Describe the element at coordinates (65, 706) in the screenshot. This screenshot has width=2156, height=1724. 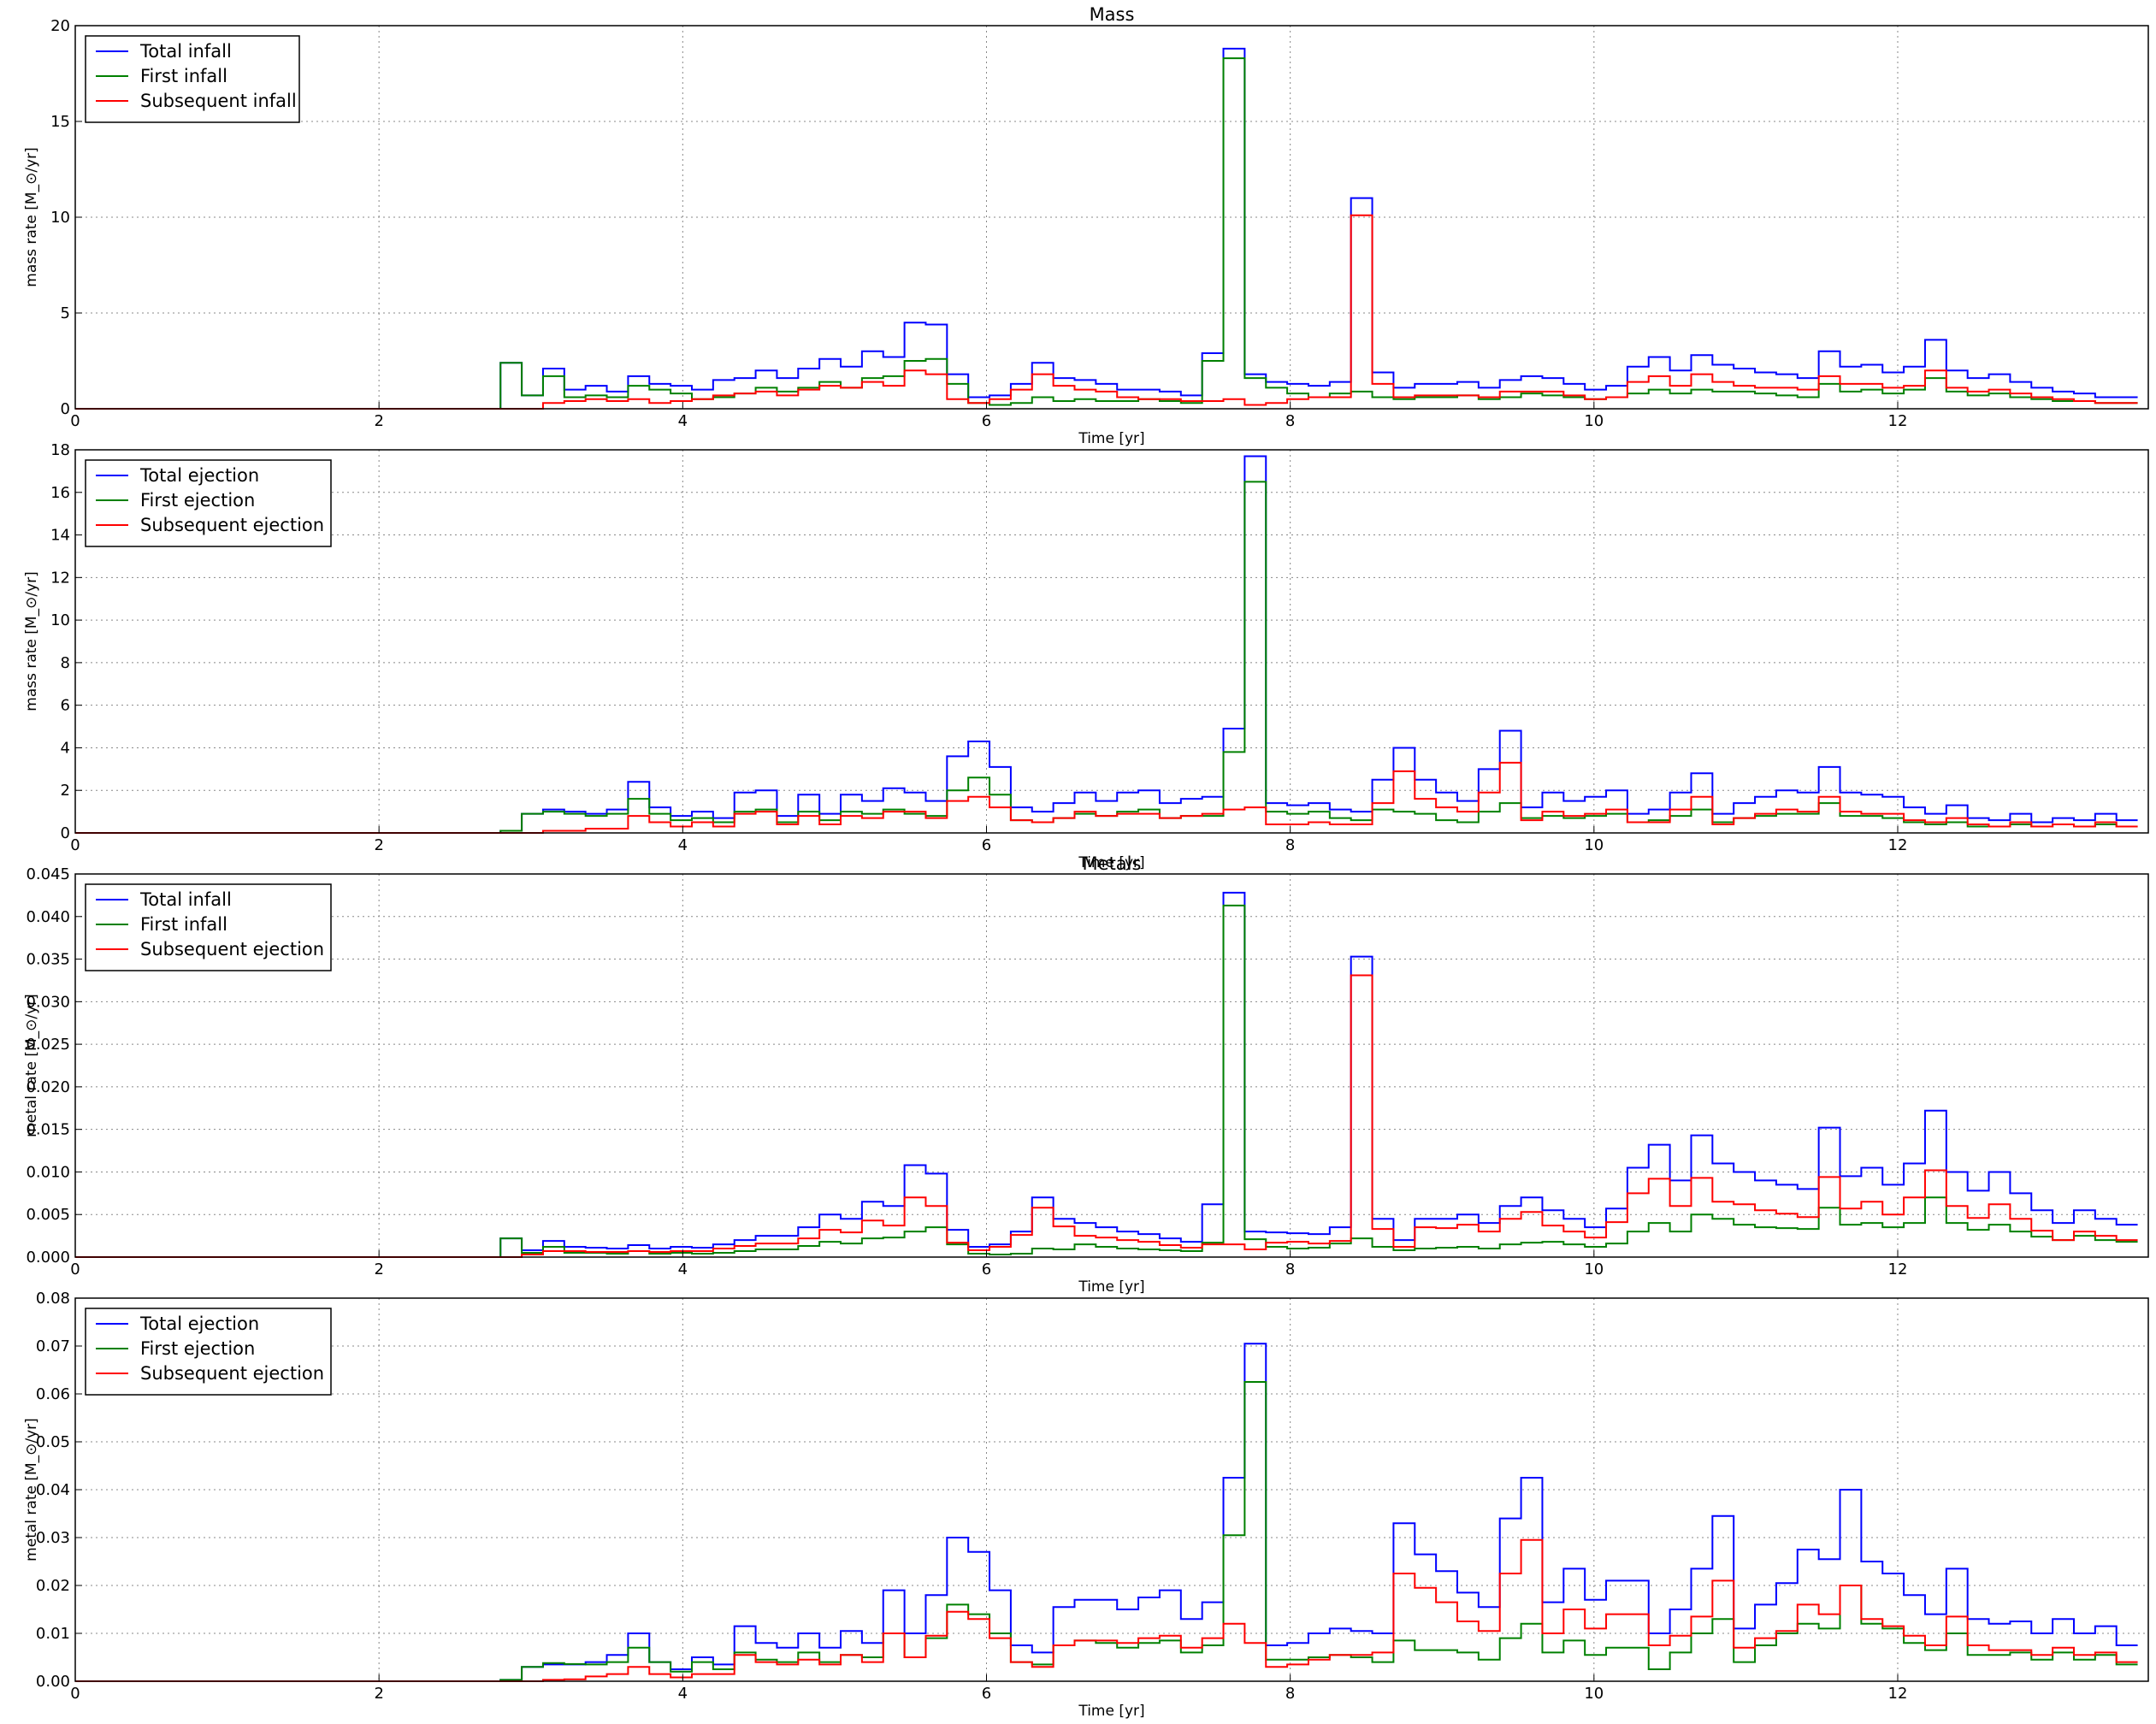
I see `y-tick-label: 6` at that location.